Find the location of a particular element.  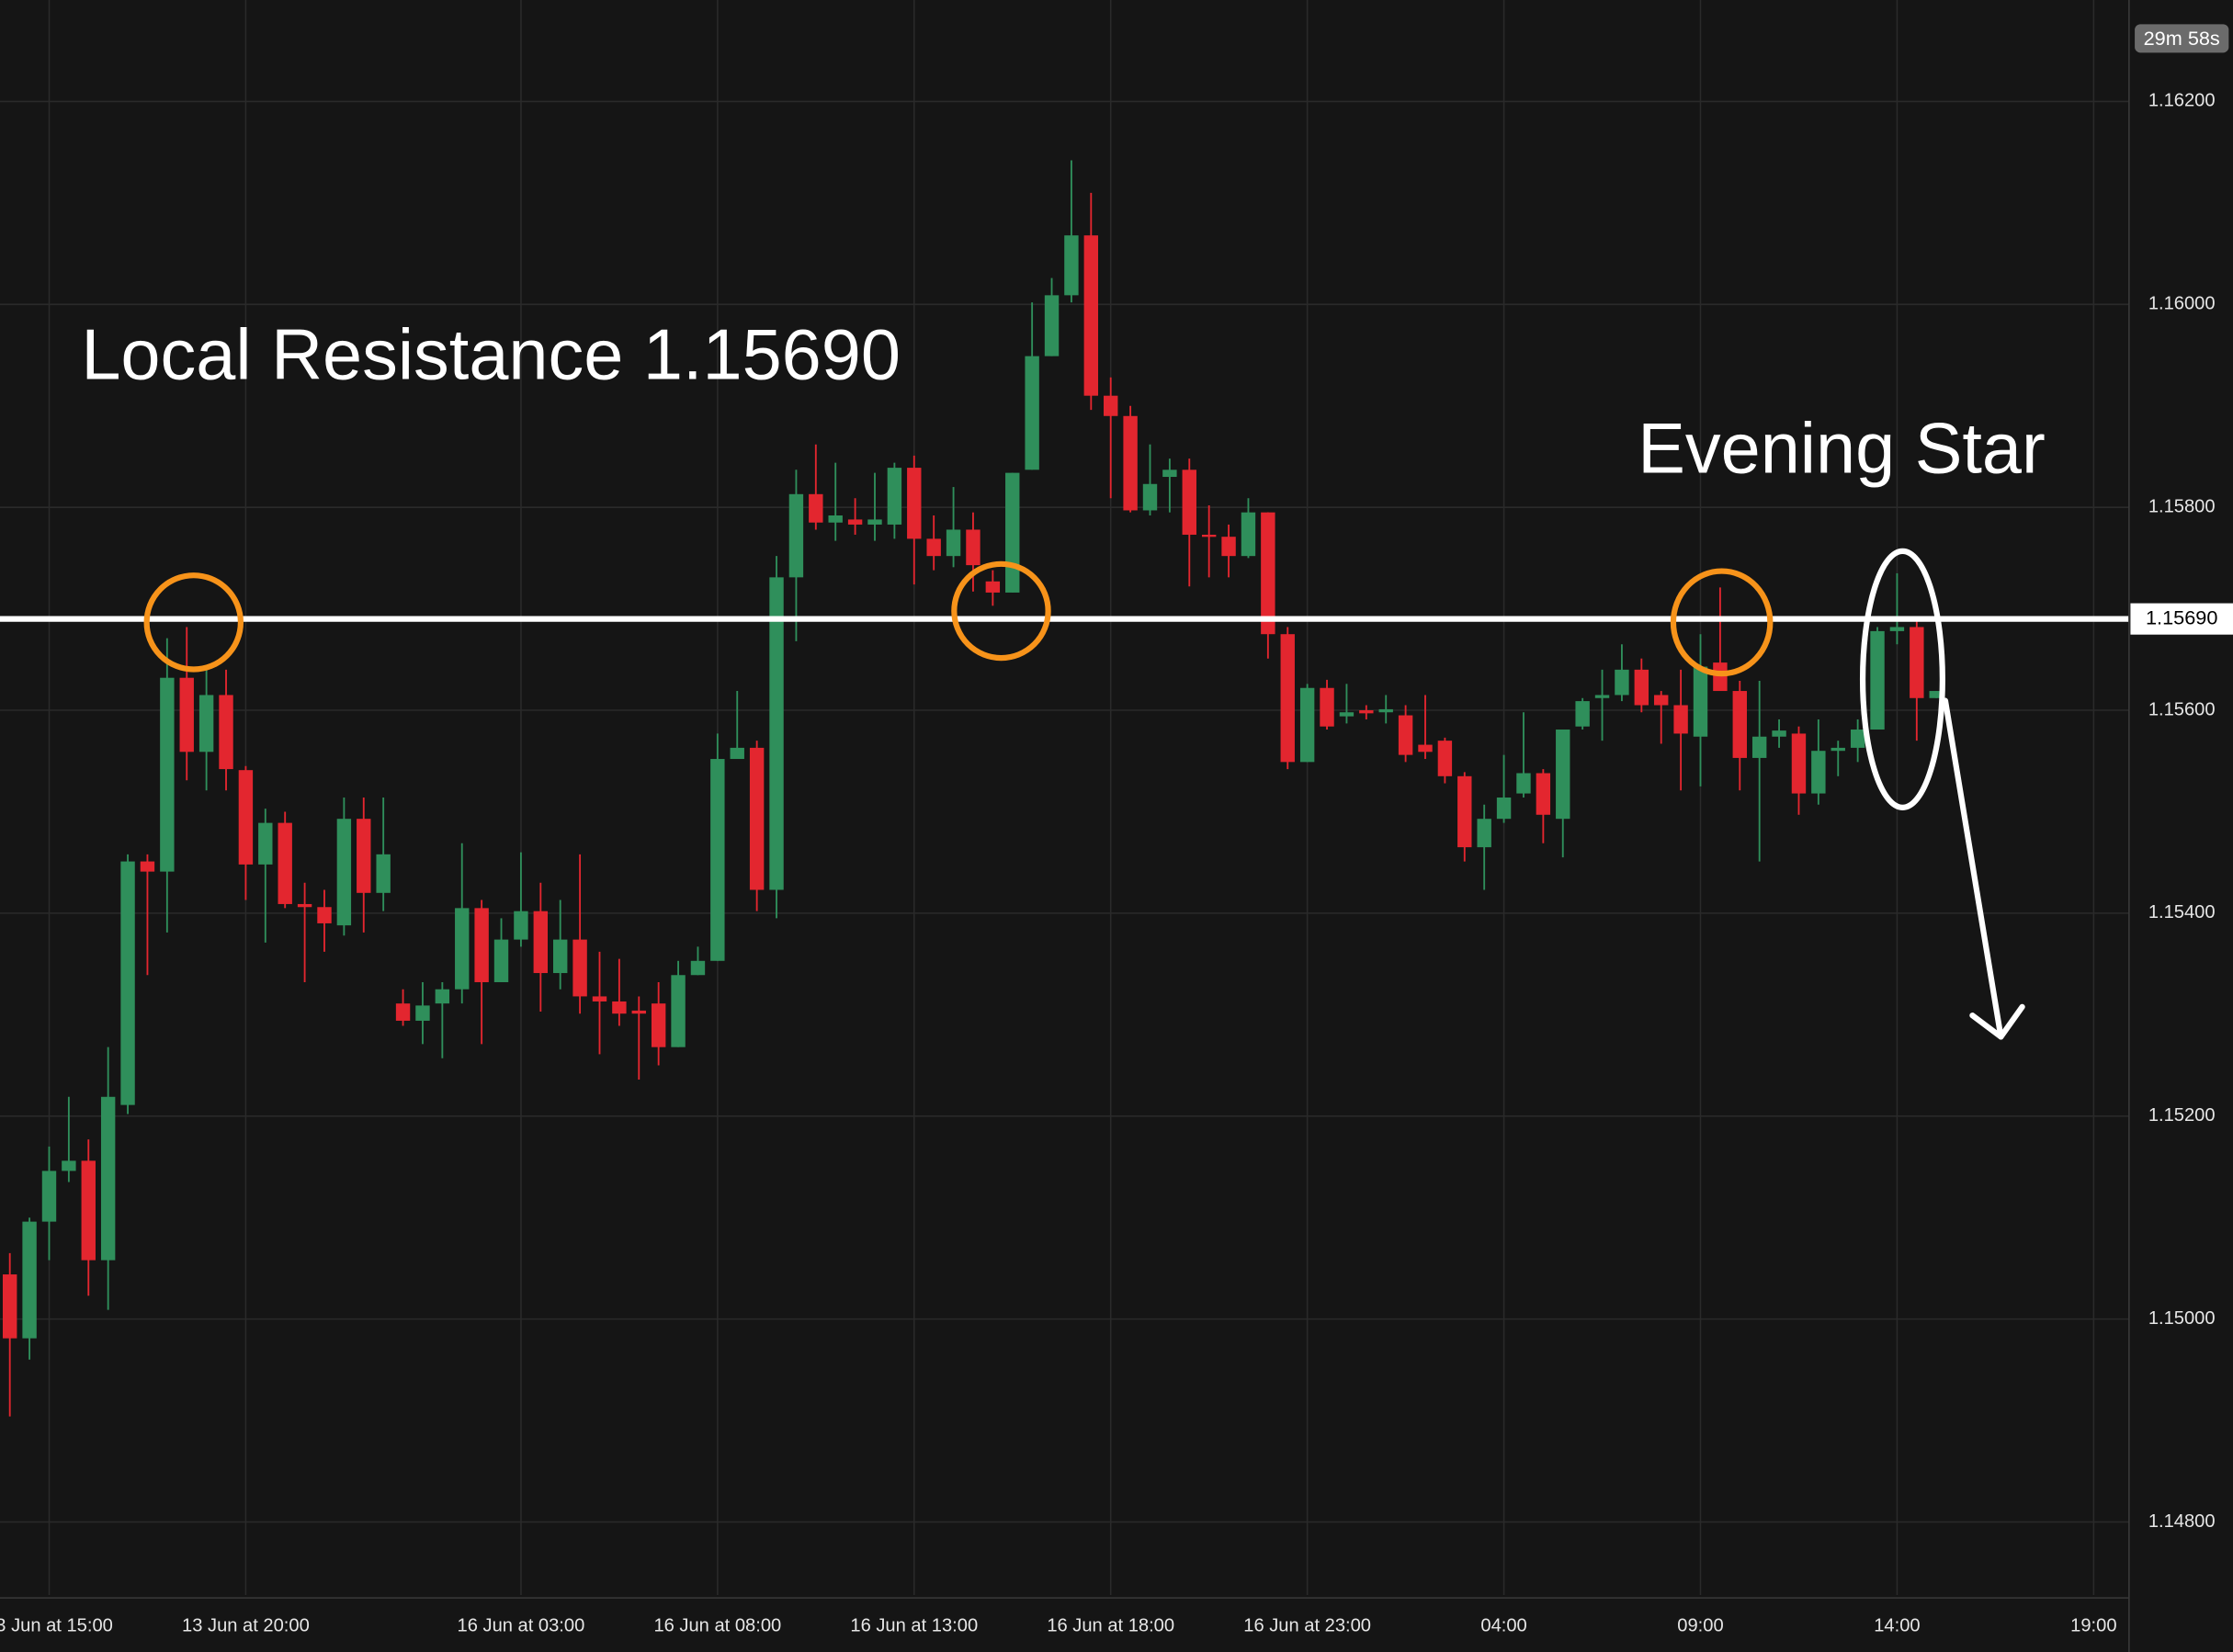

annotation: Local Resistance 1.15690 is located at coordinates (491, 354).